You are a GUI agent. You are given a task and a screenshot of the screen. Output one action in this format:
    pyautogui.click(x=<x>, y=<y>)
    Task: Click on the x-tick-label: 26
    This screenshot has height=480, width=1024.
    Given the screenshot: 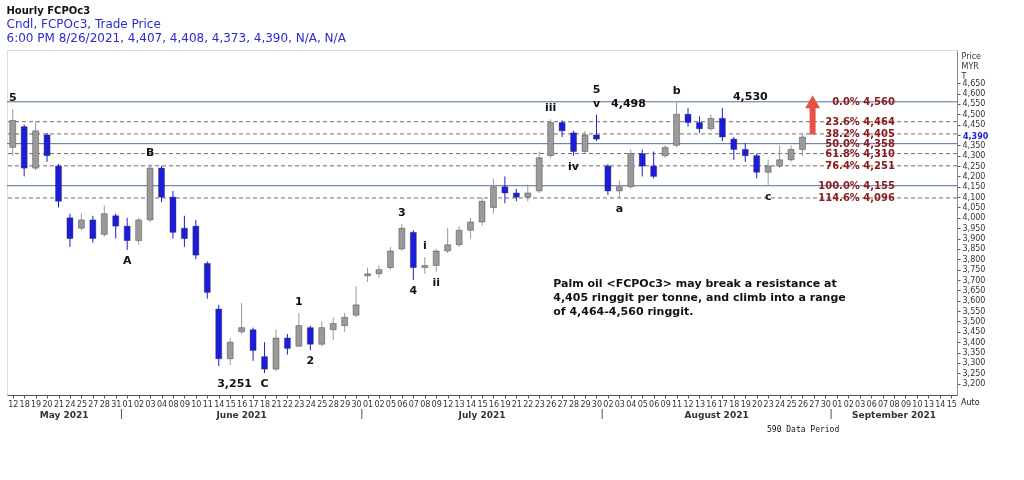 What is the action you would take?
    pyautogui.click(x=551, y=404)
    